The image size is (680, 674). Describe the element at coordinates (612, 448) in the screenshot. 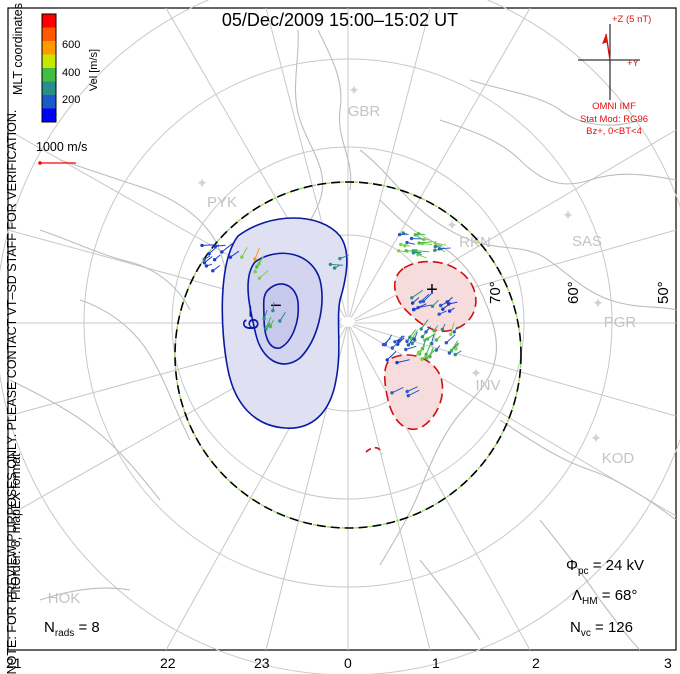

I see `station-kod: ✦ KOD` at that location.